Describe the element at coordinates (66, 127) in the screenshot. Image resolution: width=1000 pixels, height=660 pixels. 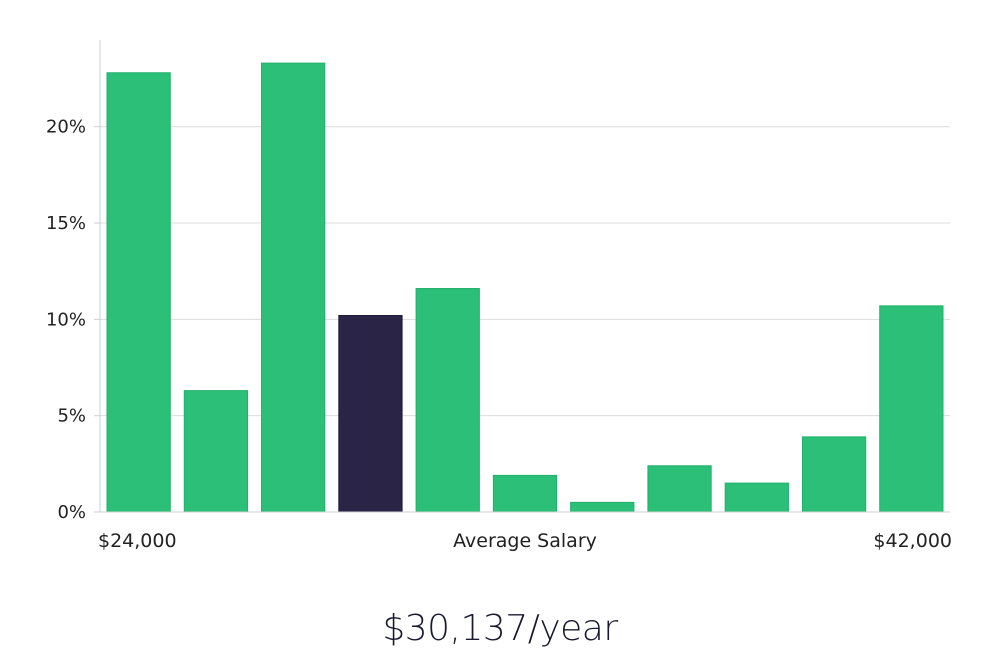
I see `y-tick-label: 20%` at that location.